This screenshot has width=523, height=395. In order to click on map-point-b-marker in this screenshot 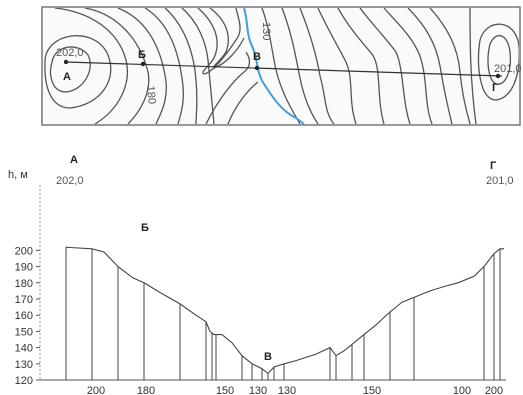, I will do `click(143, 64)`.